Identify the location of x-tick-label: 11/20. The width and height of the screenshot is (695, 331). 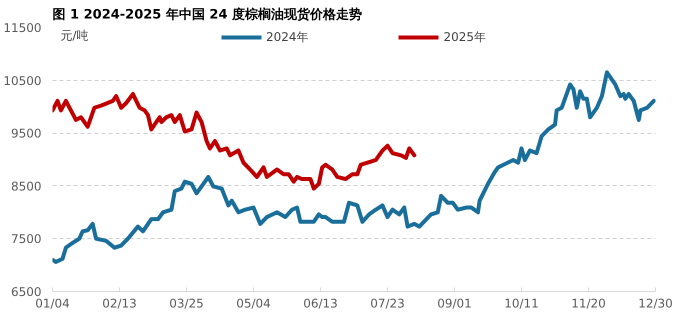
(588, 303).